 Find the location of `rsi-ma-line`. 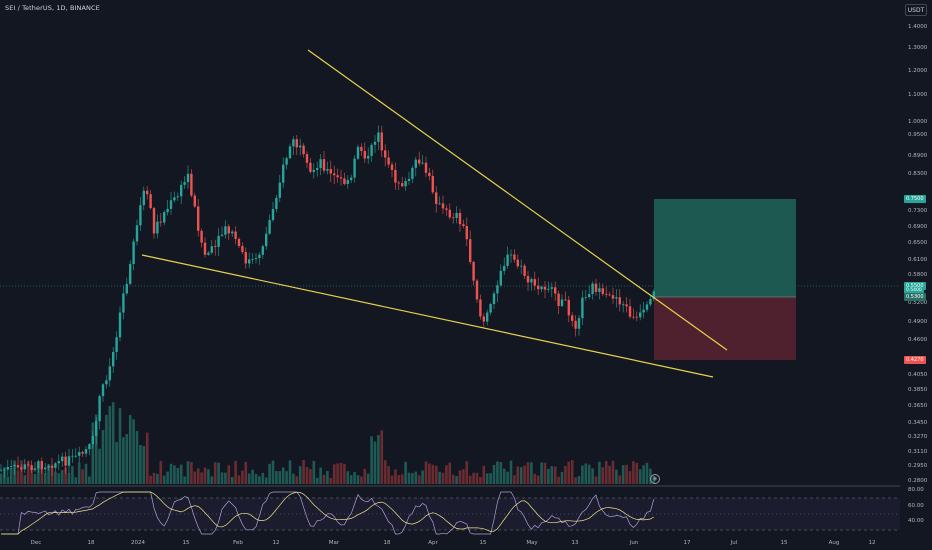

rsi-ma-line is located at coordinates (327, 513).